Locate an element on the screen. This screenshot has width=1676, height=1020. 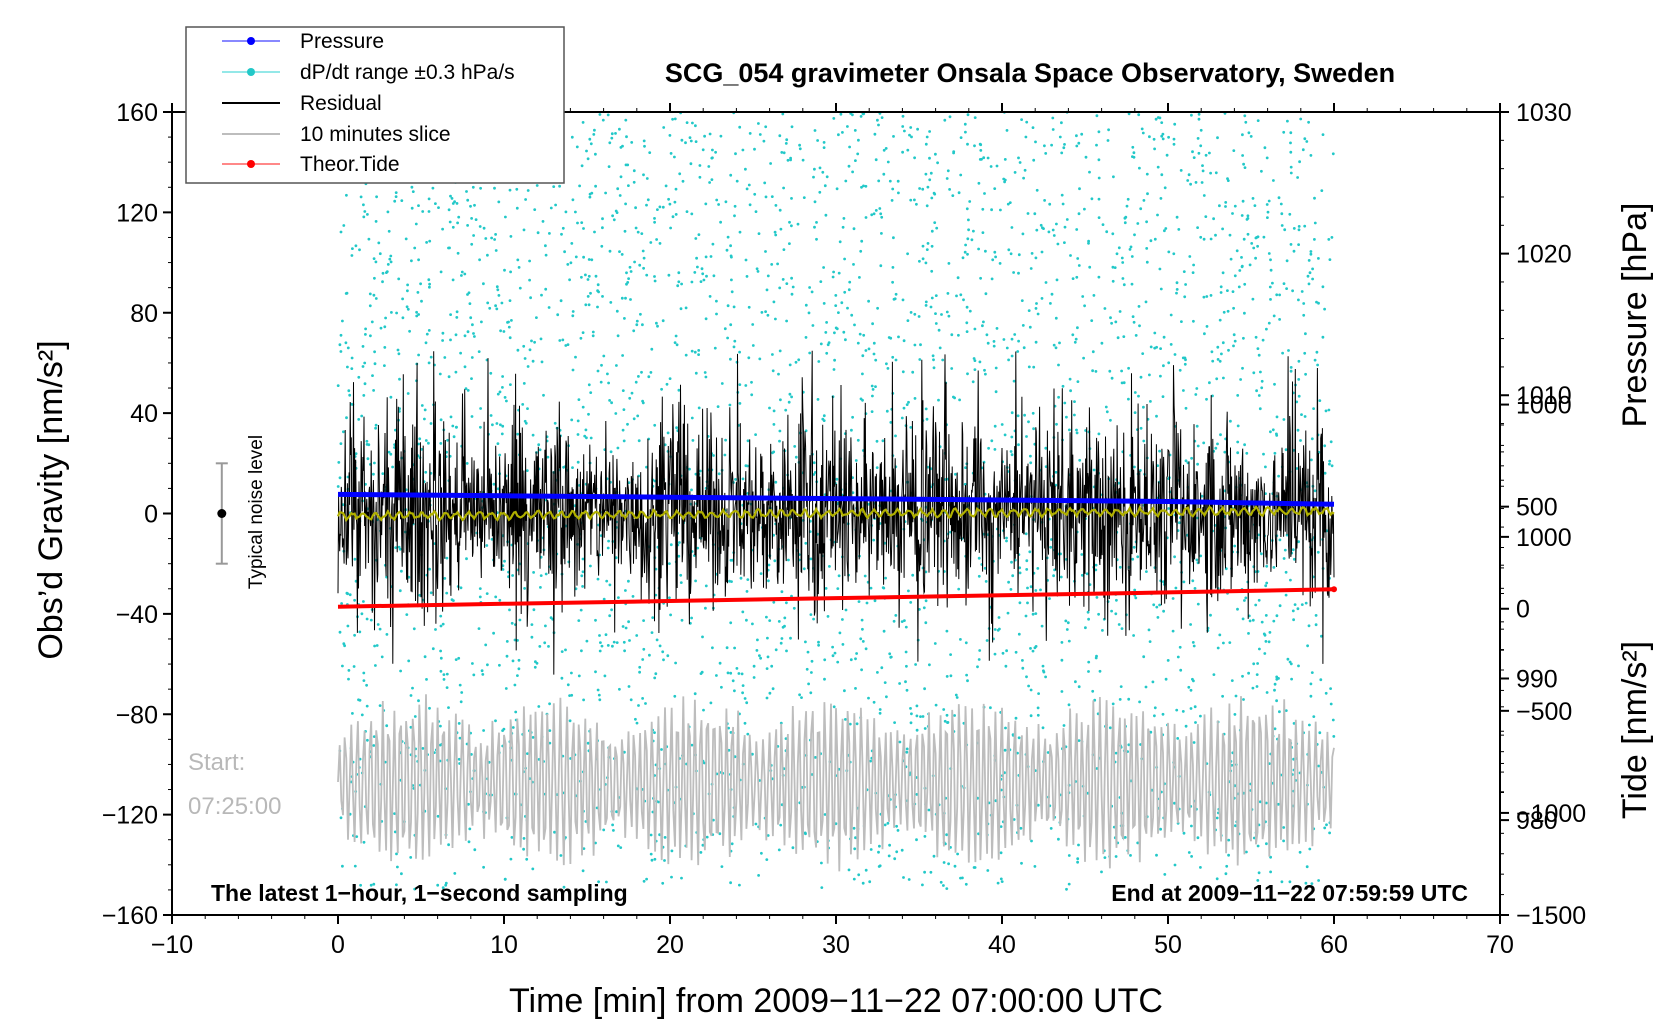
tide-line is located at coordinates (836, 598).